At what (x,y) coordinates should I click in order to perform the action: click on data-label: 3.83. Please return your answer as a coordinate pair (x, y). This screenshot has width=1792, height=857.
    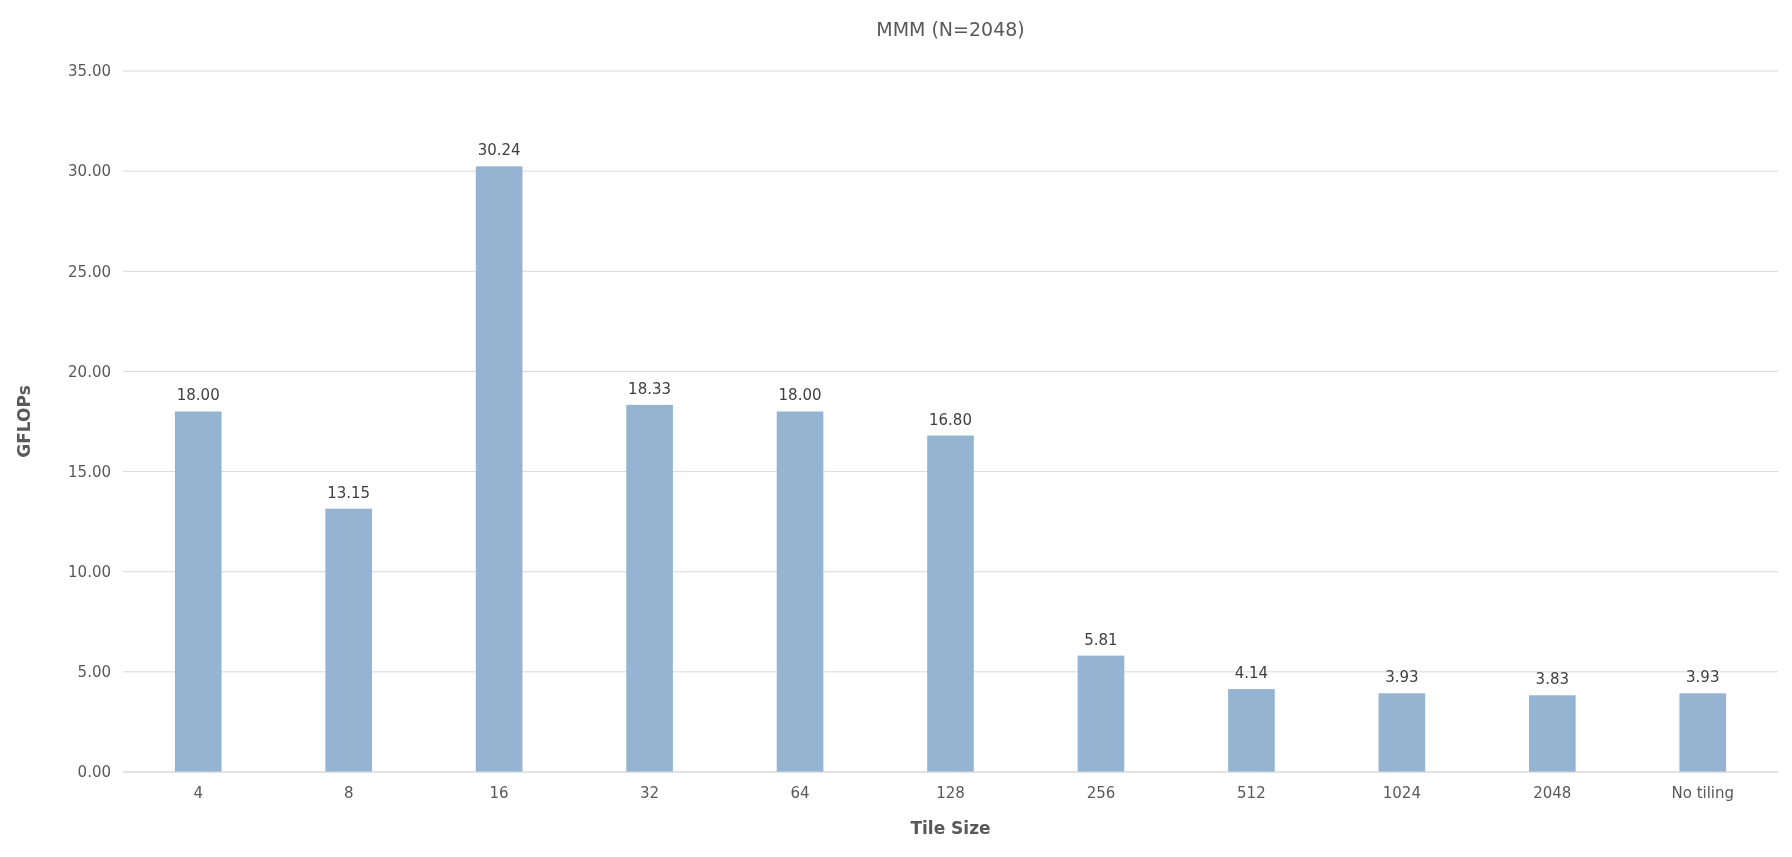
    Looking at the image, I should click on (1552, 679).